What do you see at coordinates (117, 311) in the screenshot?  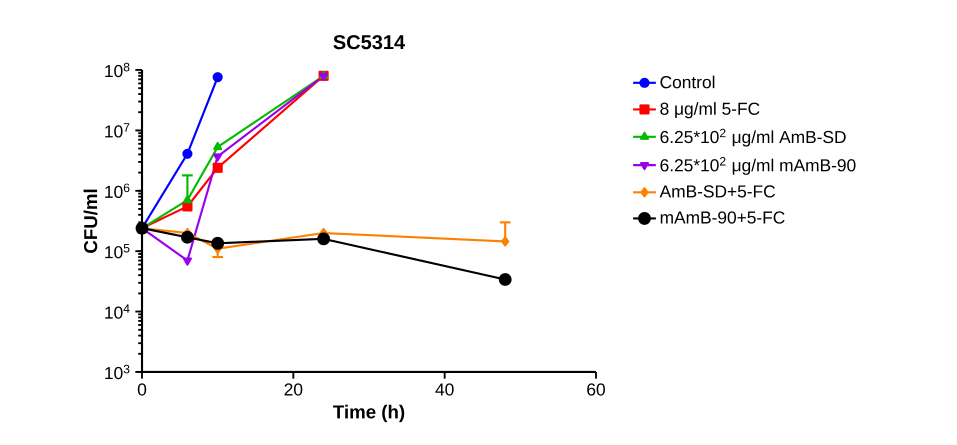 I see `y-tick-label: 10$^{4}$` at bounding box center [117, 311].